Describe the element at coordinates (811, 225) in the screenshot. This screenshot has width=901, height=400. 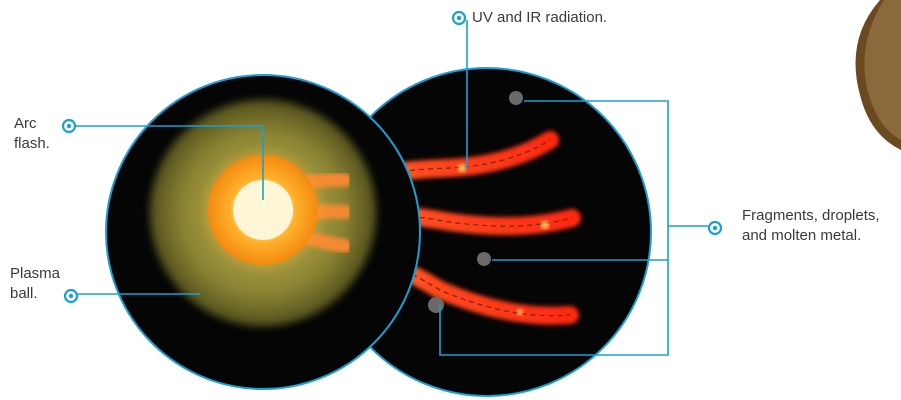
I see `fragments-label: Fragments, droplets, and molten metal.` at that location.